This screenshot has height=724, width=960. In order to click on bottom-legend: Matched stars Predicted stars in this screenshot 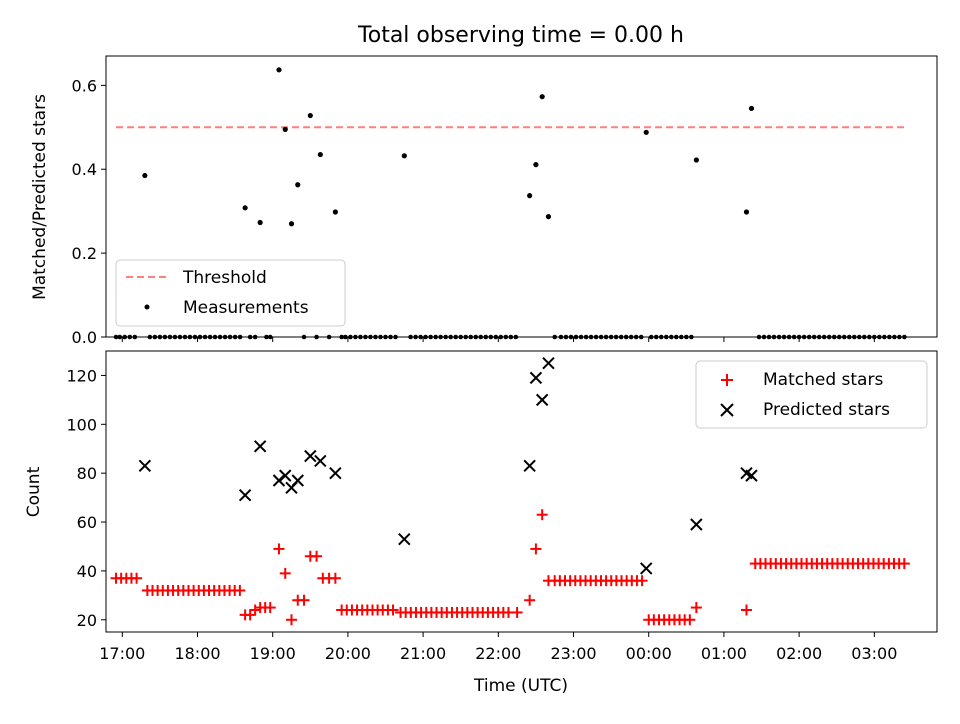, I will do `click(811, 394)`.